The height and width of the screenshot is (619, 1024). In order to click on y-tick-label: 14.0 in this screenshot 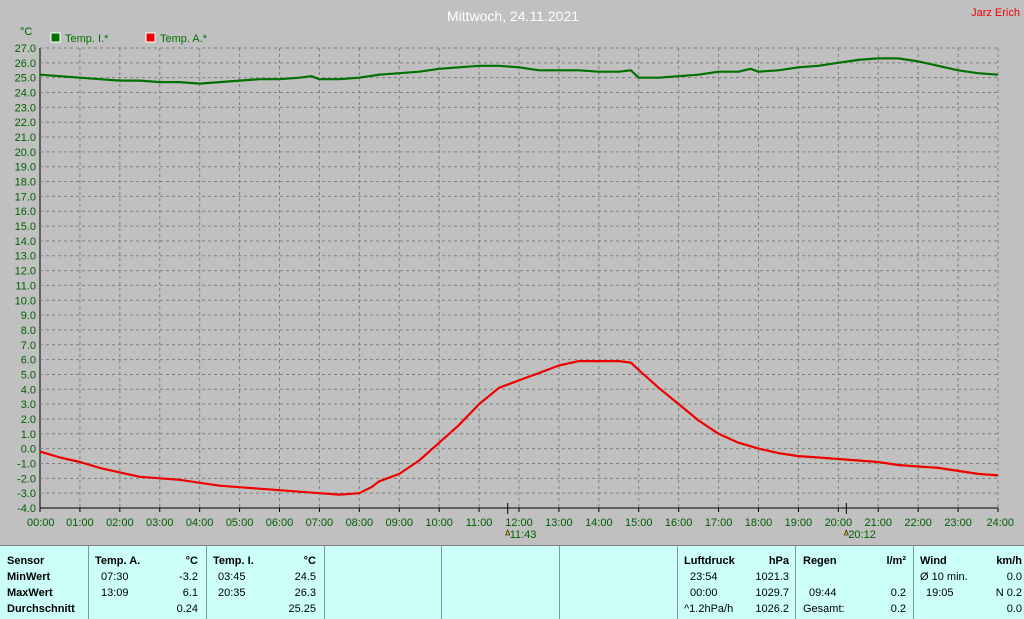, I will do `click(25, 242)`.